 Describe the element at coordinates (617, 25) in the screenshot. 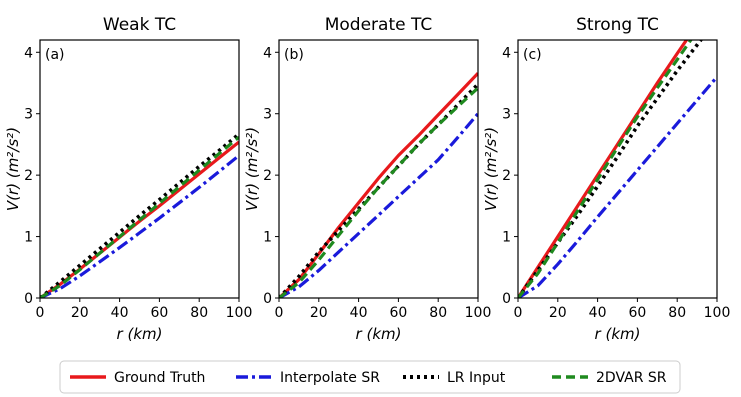

I see `panel-title: Strong TC` at that location.